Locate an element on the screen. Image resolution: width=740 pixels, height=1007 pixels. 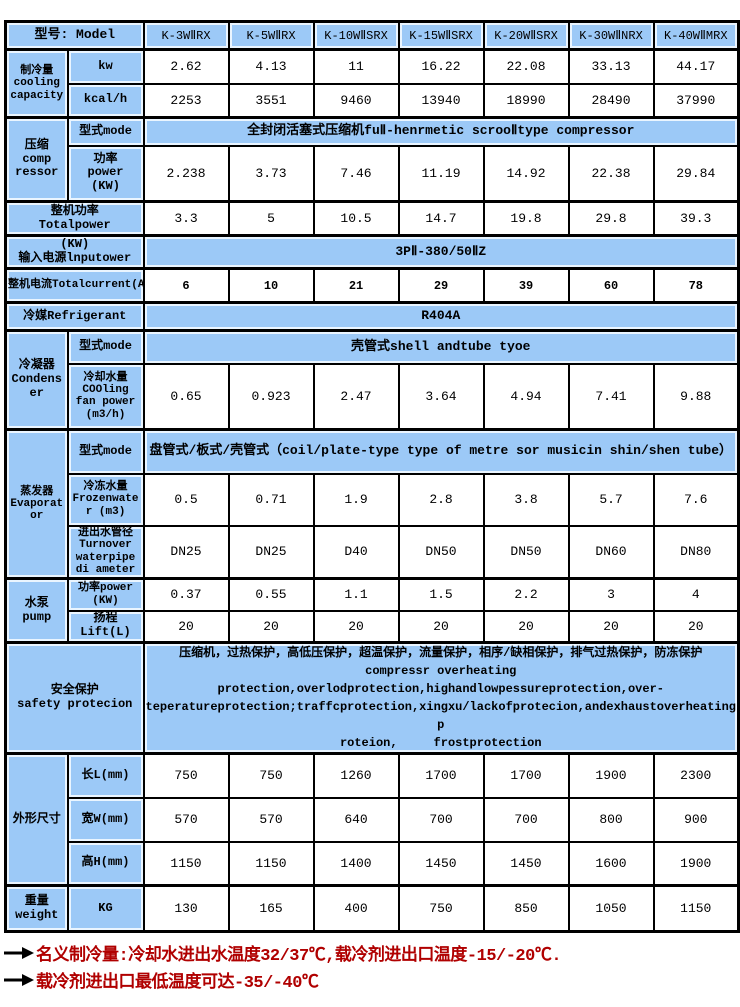
pump-lift-label: 扬程 Lift(L) is located at coordinates (105, 626).